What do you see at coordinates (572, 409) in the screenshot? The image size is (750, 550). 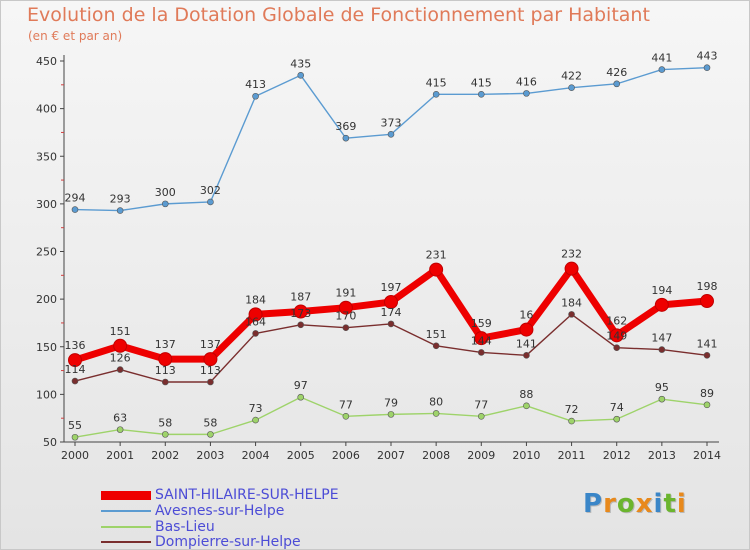 I see `data-label: 72` at bounding box center [572, 409].